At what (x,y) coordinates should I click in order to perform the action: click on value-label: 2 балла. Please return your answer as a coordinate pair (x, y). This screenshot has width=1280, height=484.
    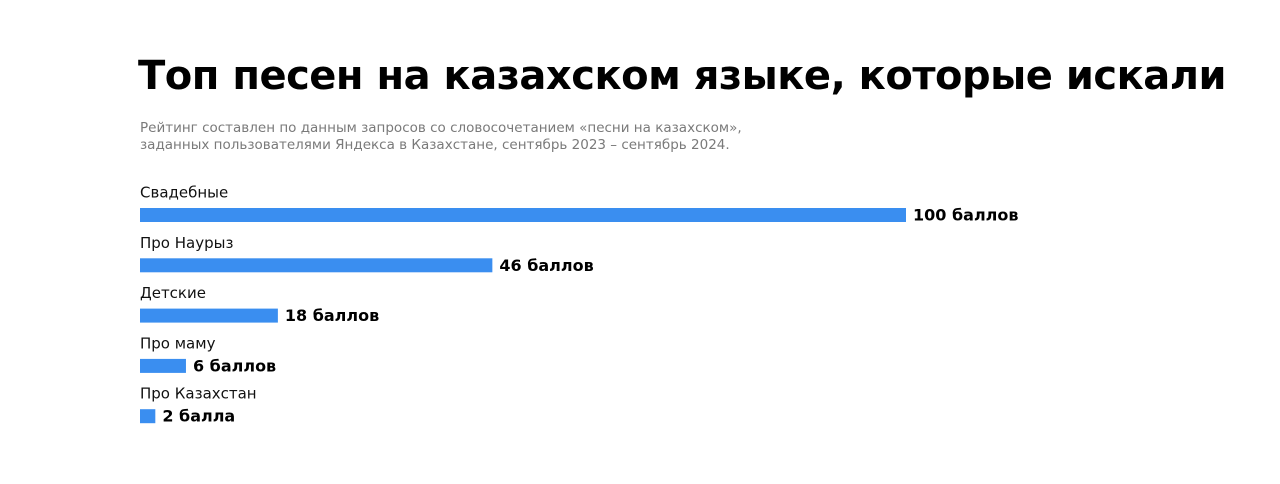
    Looking at the image, I should click on (198, 416).